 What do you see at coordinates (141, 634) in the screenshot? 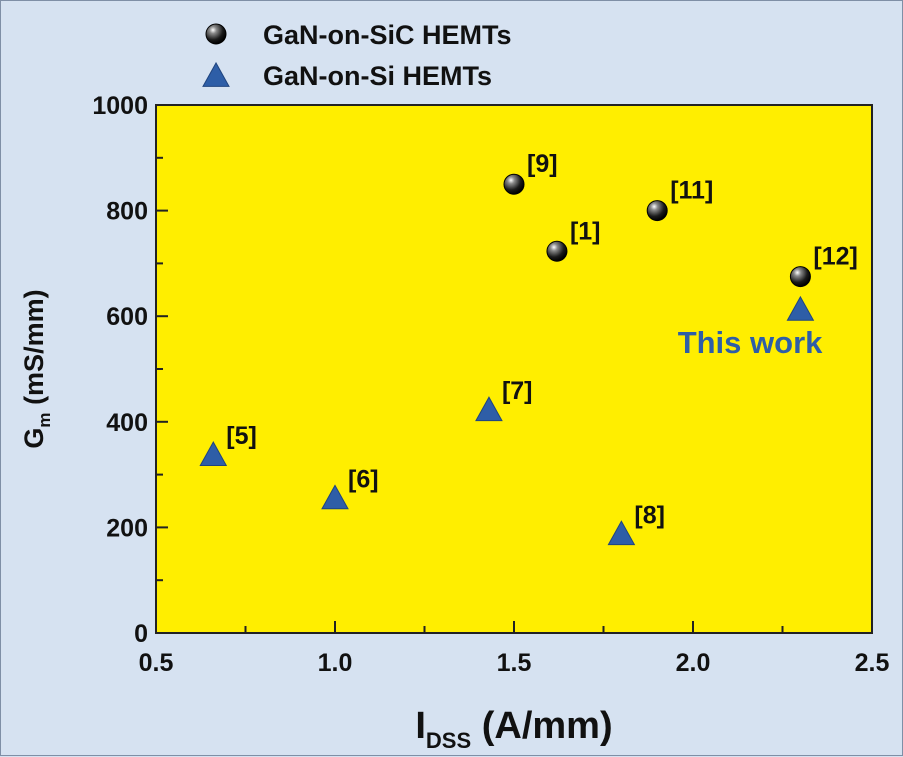
I see `y-tick-label: 0` at bounding box center [141, 634].